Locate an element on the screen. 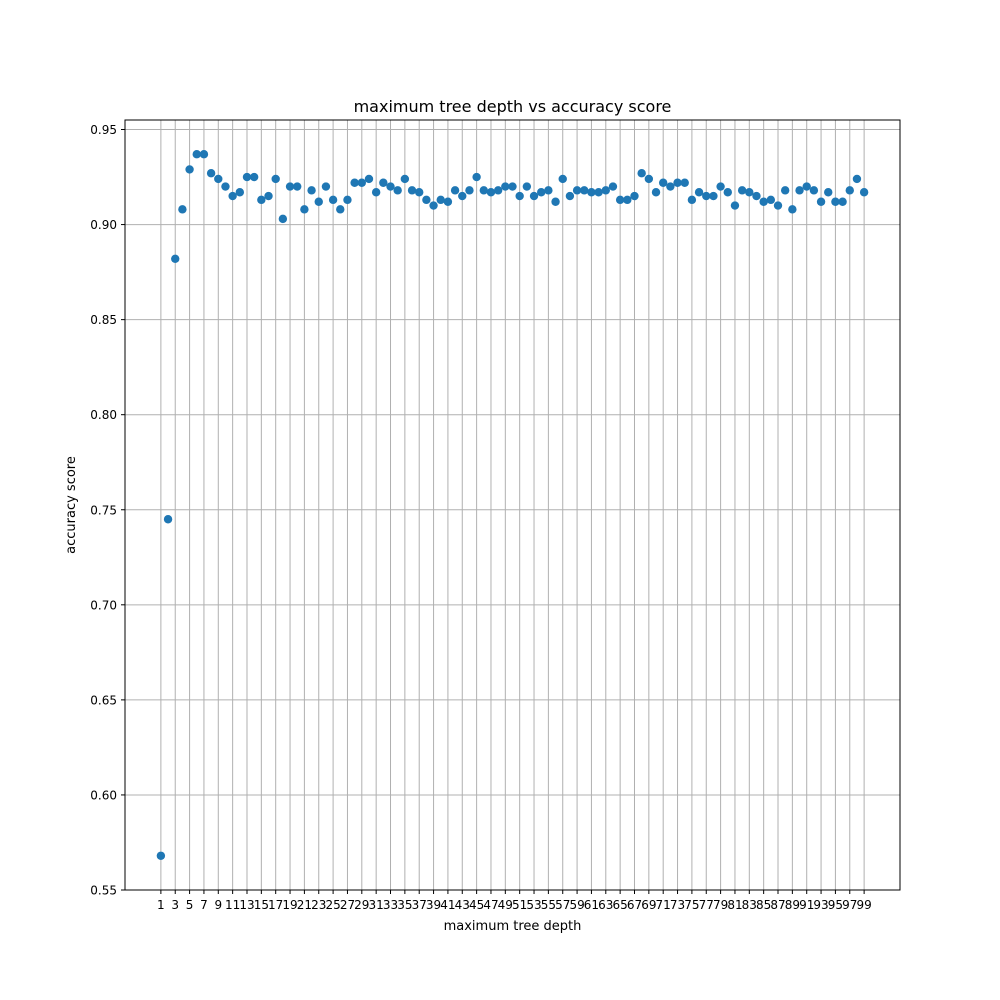 This screenshot has width=1000, height=1000. x-tick-label: 31 is located at coordinates (376, 905).